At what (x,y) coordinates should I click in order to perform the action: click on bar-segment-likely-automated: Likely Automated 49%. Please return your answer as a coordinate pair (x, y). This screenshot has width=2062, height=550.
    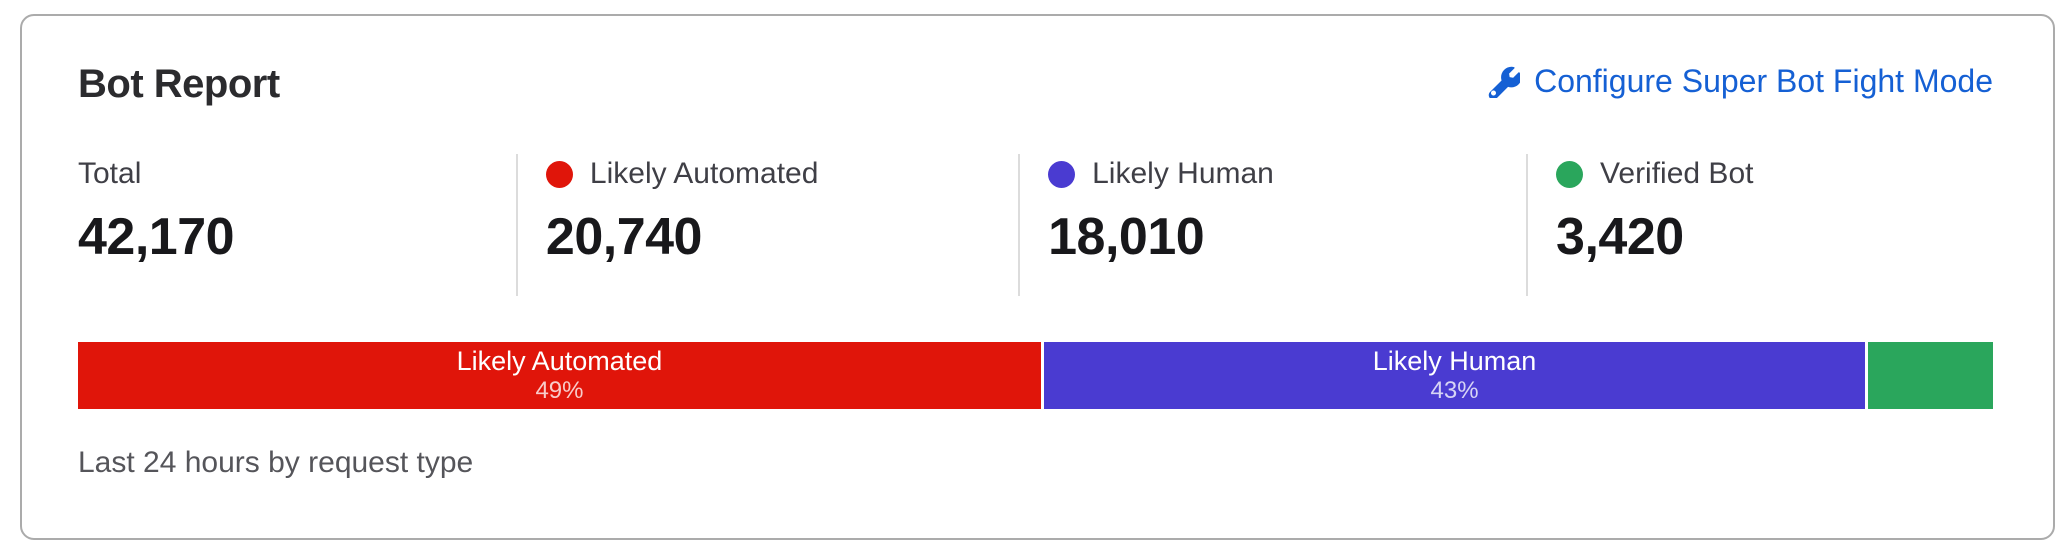
    Looking at the image, I should click on (559, 375).